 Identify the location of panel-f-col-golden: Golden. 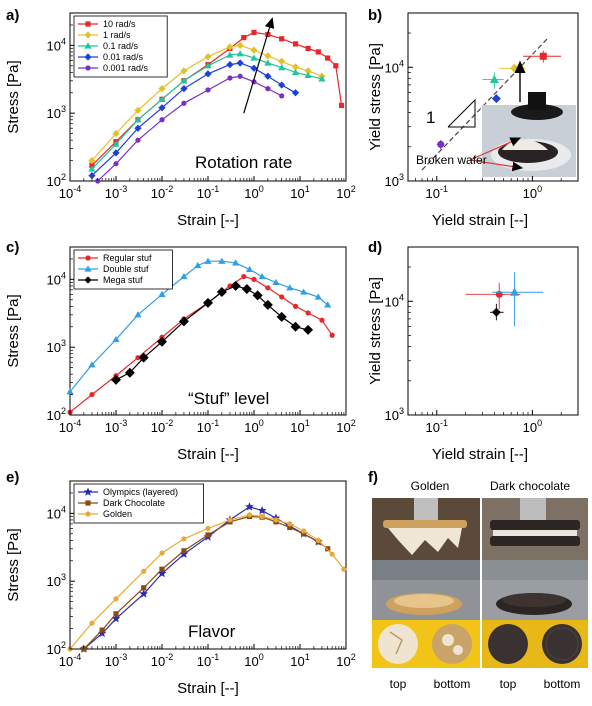
(430, 486).